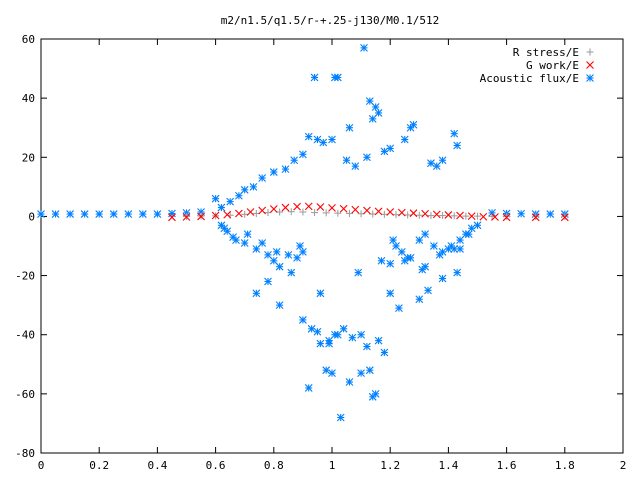 This screenshot has height=480, width=640. Describe the element at coordinates (623, 465) in the screenshot. I see `x-tick-label: 2` at that location.